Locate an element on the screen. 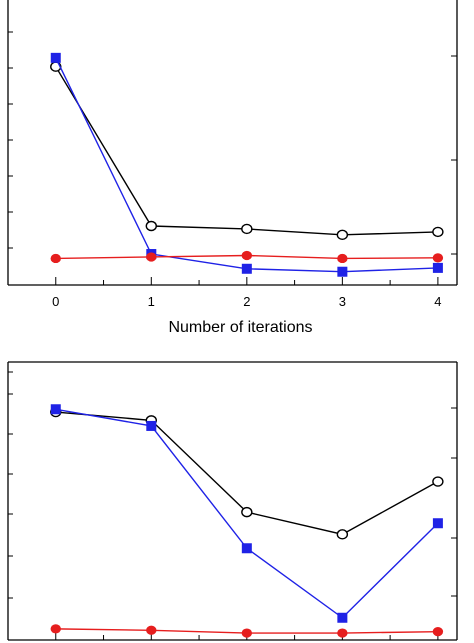  x-tick-label: 2 is located at coordinates (246, 301).